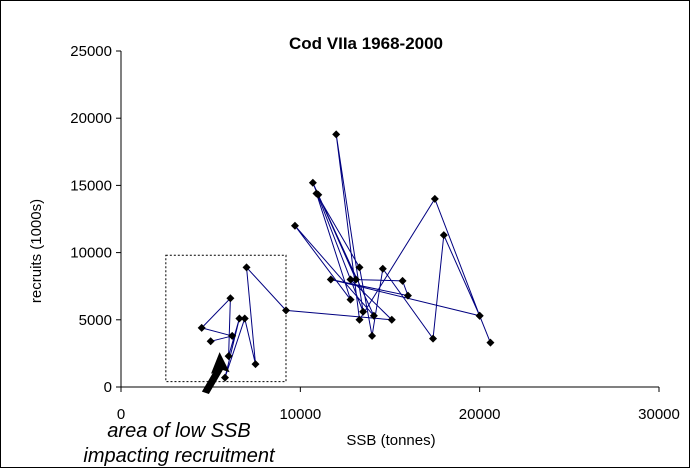 The width and height of the screenshot is (692, 470). I want to click on x-tick-label: 10000, so click(300, 414).